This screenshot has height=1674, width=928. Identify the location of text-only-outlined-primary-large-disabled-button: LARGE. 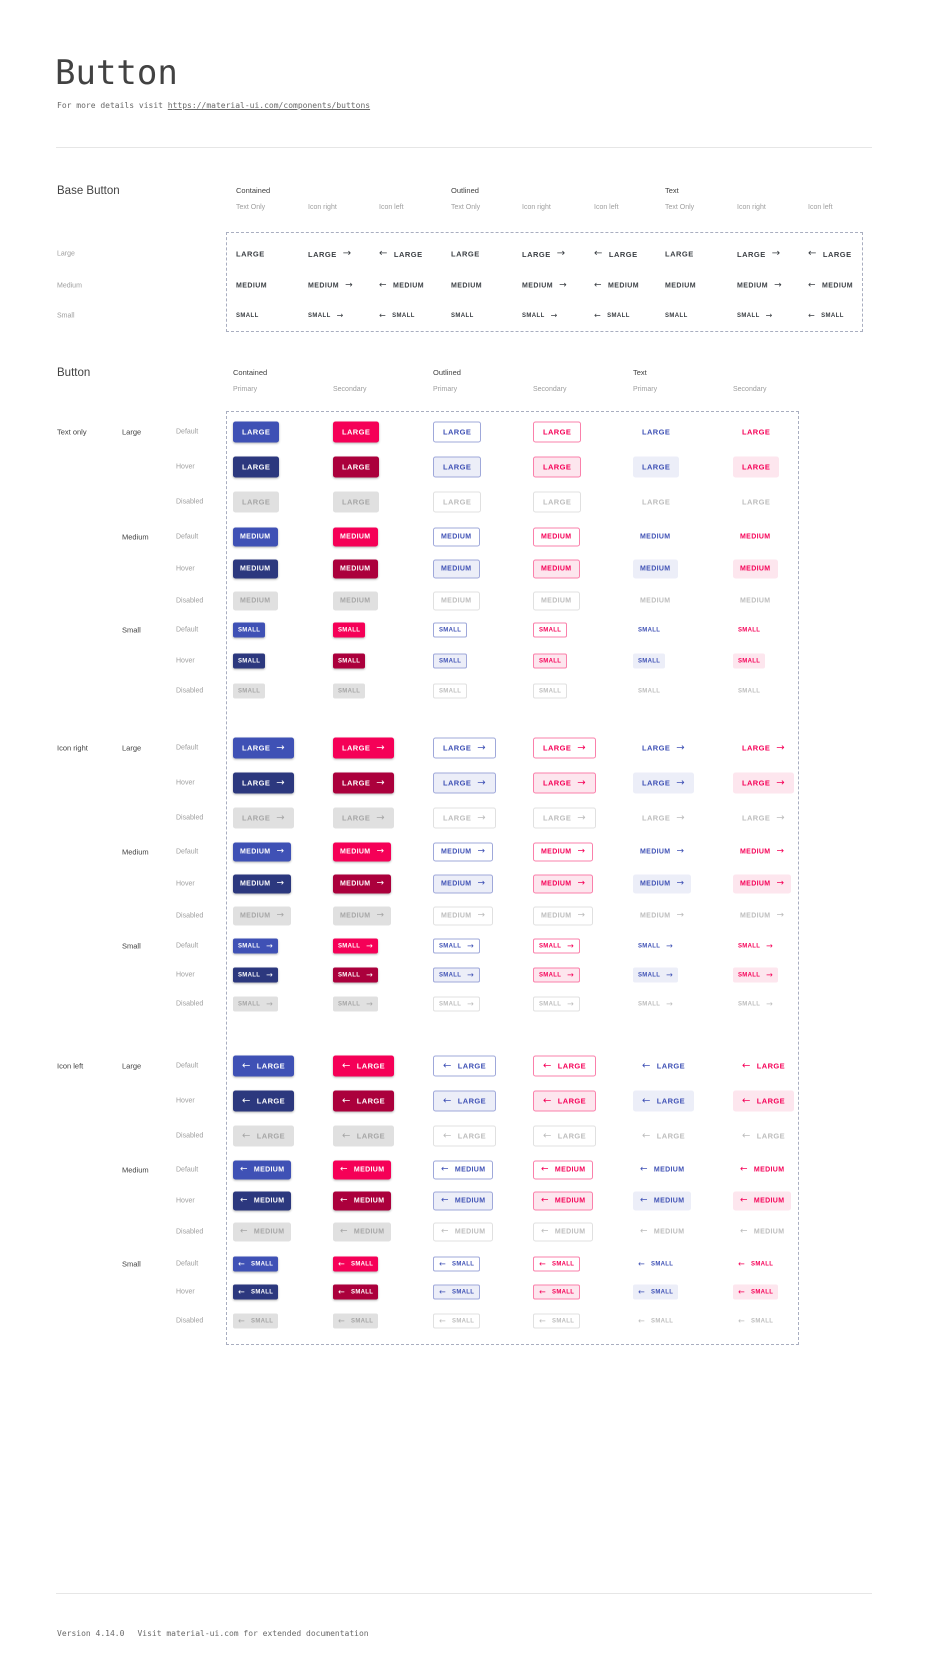
(457, 502).